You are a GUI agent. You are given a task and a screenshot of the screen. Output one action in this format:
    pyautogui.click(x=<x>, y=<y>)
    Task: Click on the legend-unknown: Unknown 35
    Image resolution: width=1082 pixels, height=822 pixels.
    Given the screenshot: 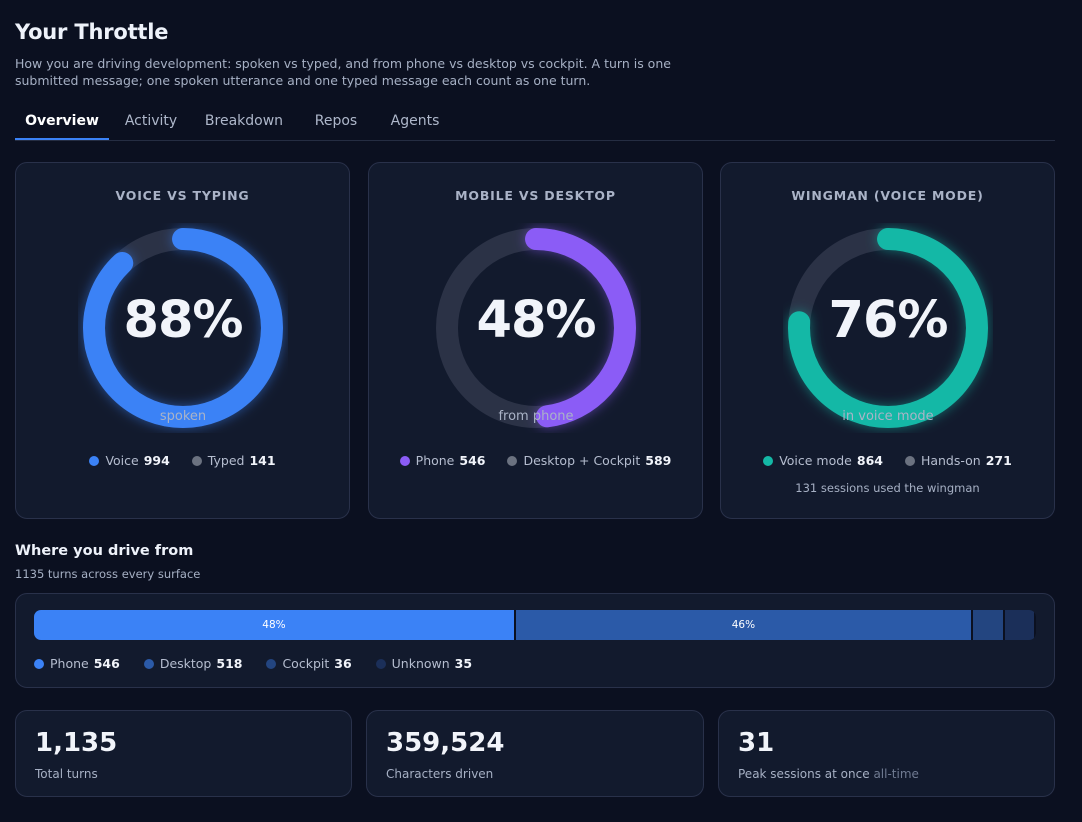 What is the action you would take?
    pyautogui.click(x=424, y=663)
    